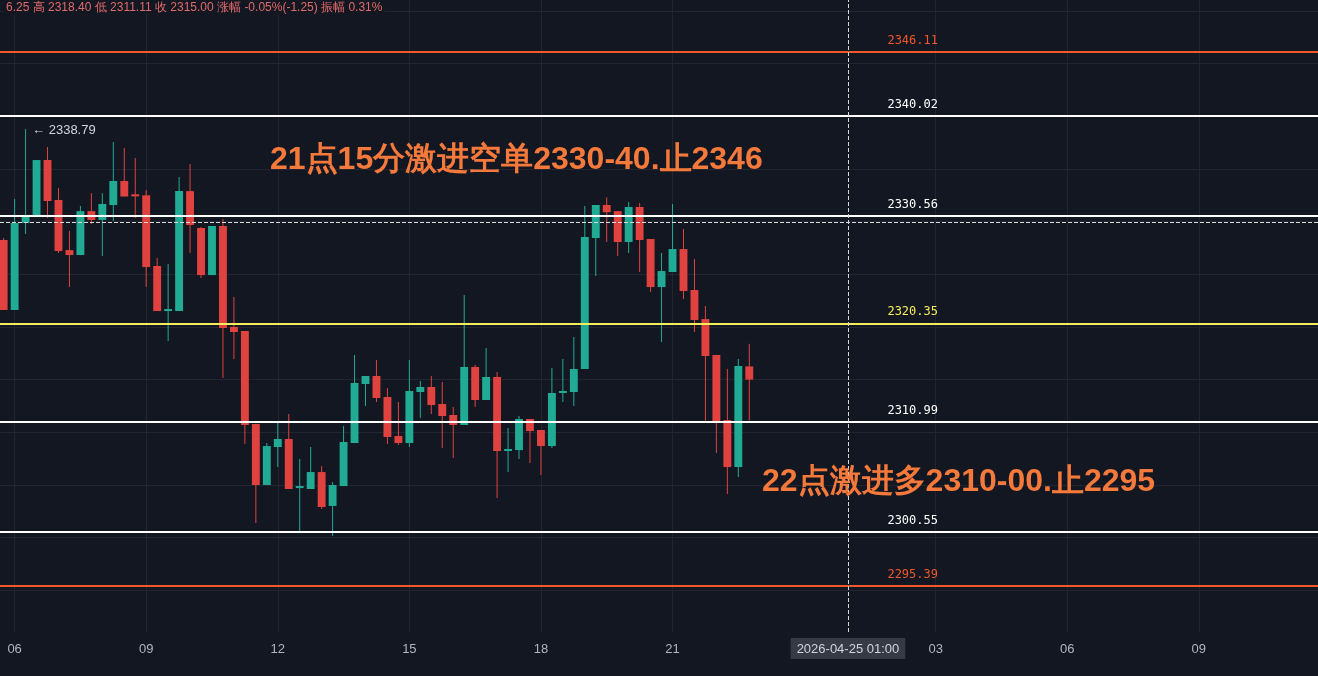 The height and width of the screenshot is (676, 1318). I want to click on ref-line-label: 2310.99, so click(912, 409).